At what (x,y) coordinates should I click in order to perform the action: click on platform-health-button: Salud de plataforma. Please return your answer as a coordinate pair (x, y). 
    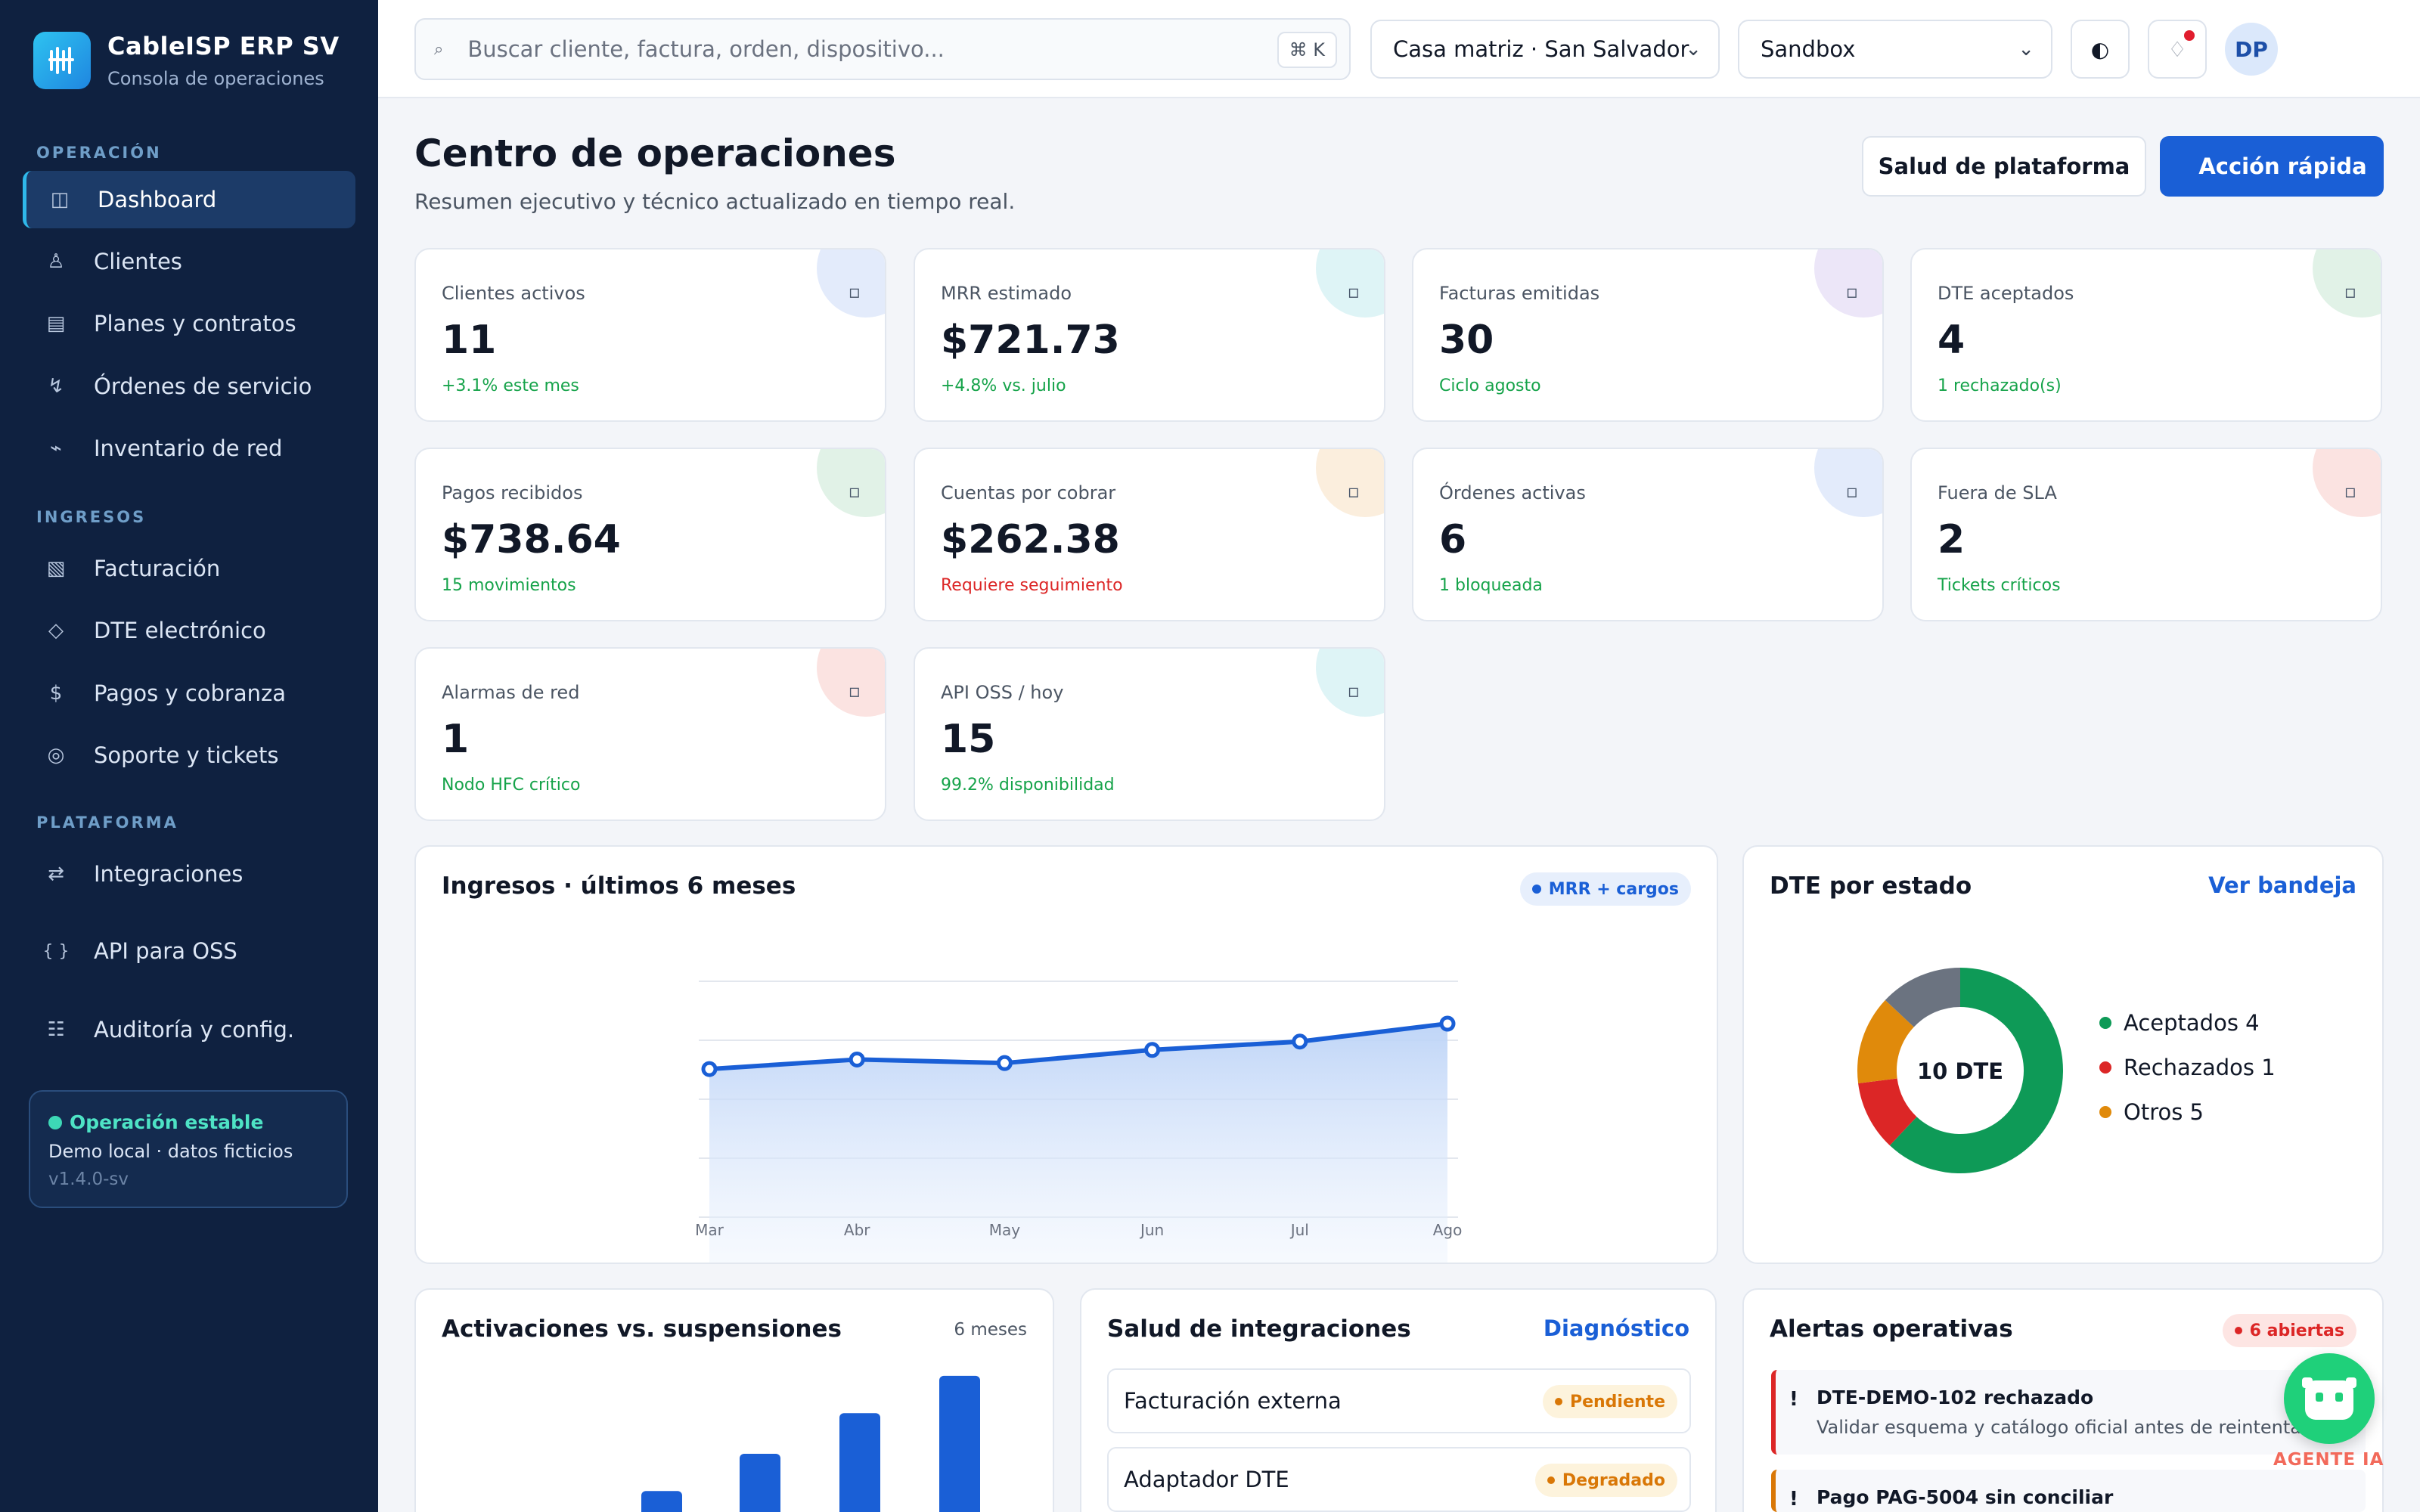
    Looking at the image, I should click on (2004, 166).